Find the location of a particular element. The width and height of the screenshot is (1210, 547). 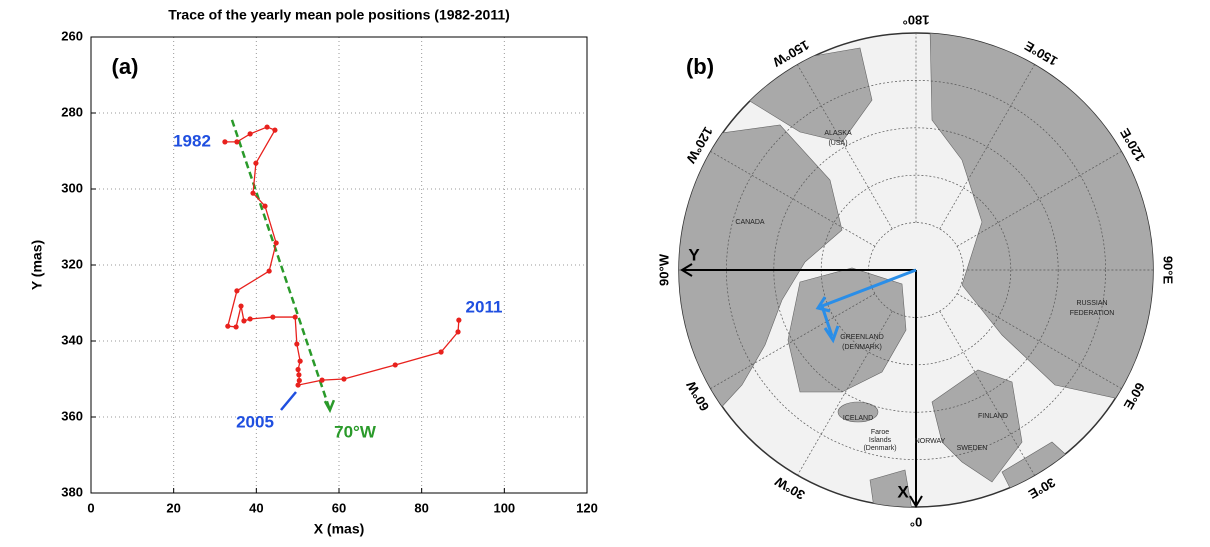

reference-line is located at coordinates (281, 265).